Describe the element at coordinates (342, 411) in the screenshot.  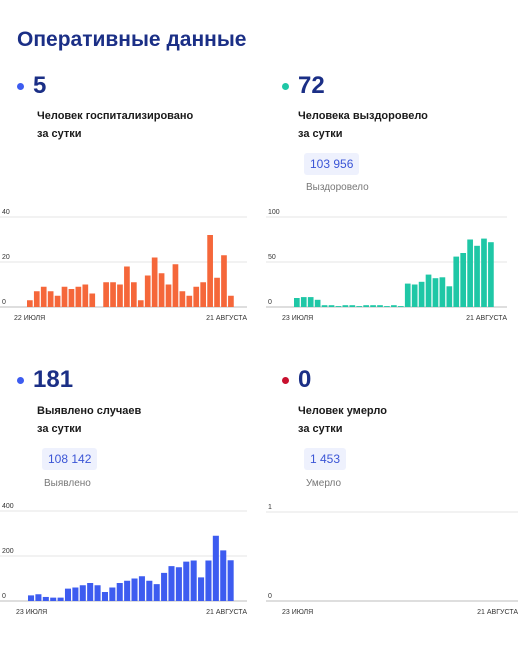
I see `desc-line-1: Человек умерло` at that location.